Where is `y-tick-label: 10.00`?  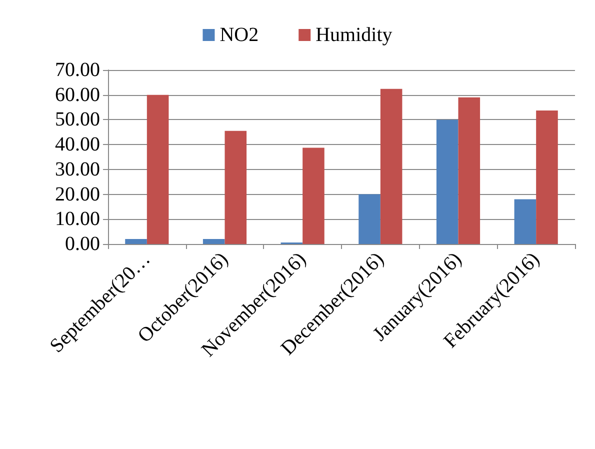
y-tick-label: 10.00 is located at coordinates (77, 219).